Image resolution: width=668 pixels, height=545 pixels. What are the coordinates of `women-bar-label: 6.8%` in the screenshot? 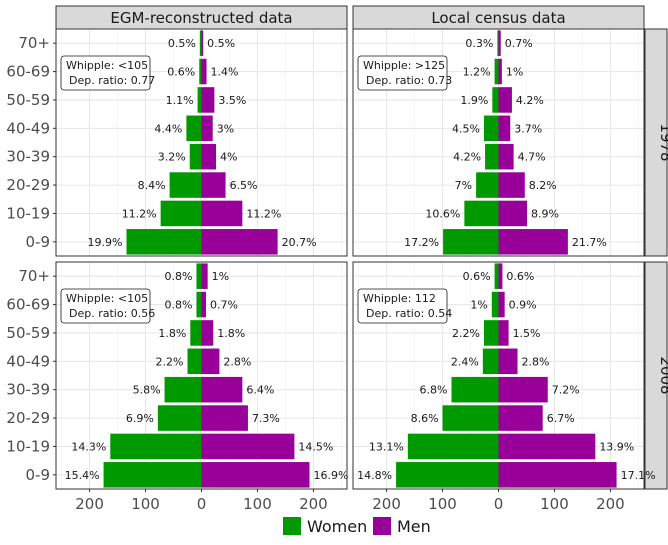 It's located at (434, 390).